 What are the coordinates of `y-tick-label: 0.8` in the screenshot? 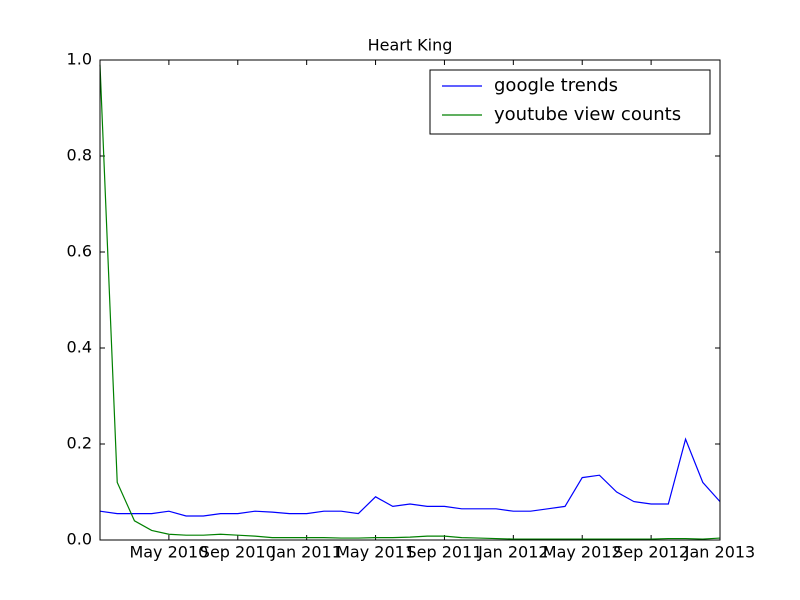 It's located at (79, 155).